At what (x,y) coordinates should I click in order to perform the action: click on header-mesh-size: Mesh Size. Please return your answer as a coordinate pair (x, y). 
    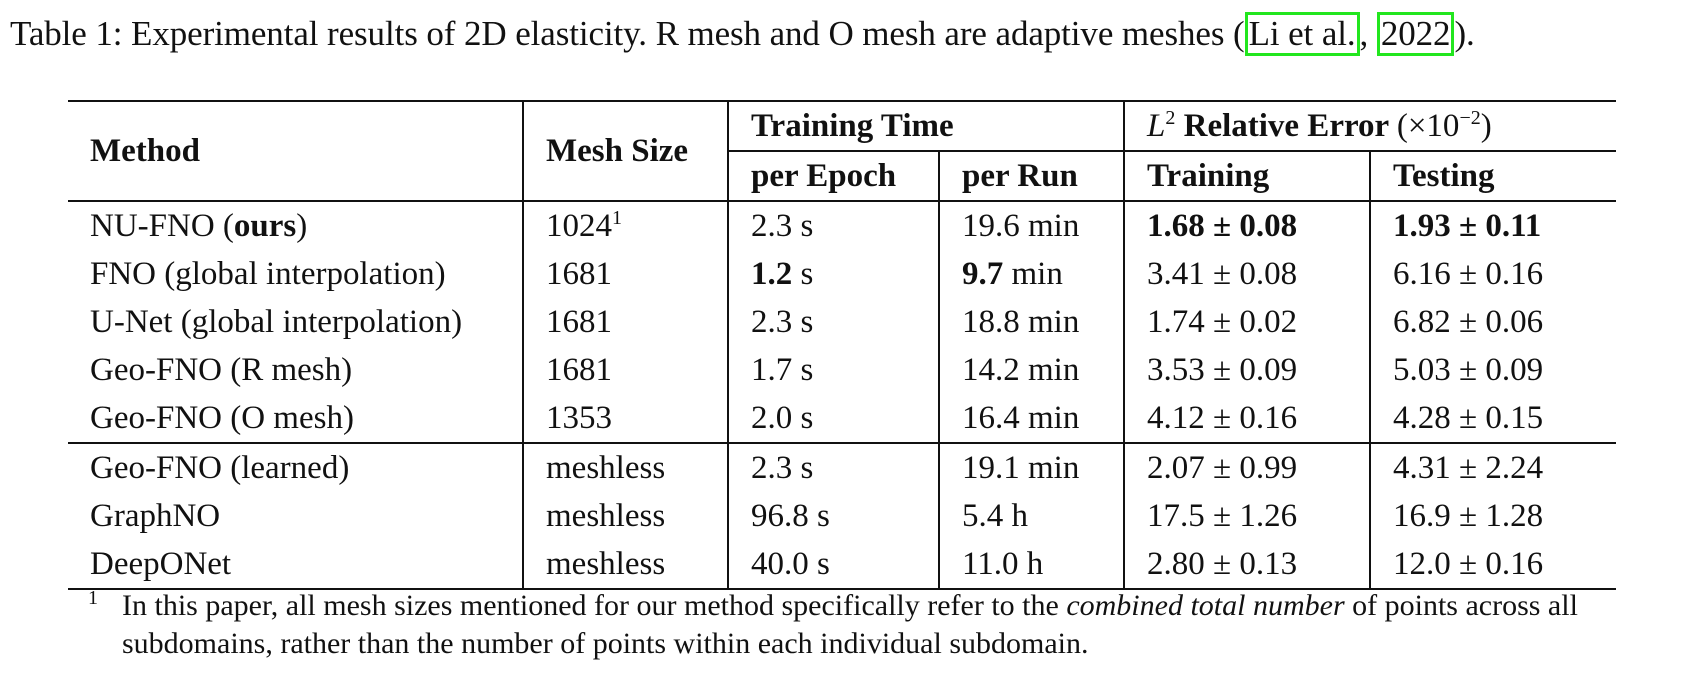
    Looking at the image, I should click on (625, 151).